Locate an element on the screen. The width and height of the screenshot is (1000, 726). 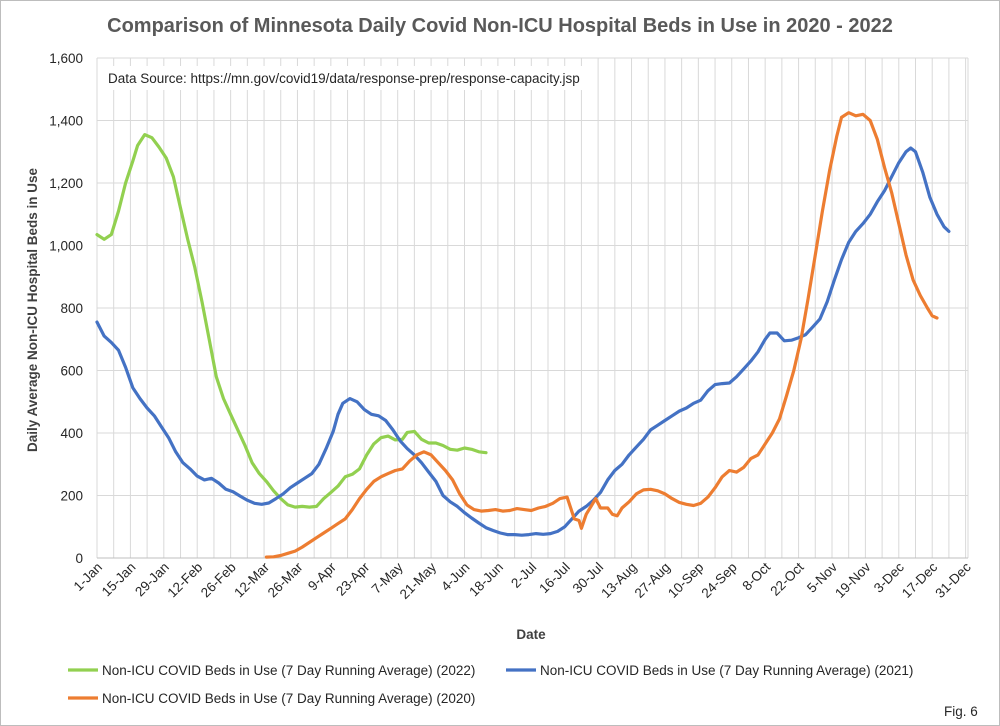
y-tick-label: 600 is located at coordinates (71, 371).